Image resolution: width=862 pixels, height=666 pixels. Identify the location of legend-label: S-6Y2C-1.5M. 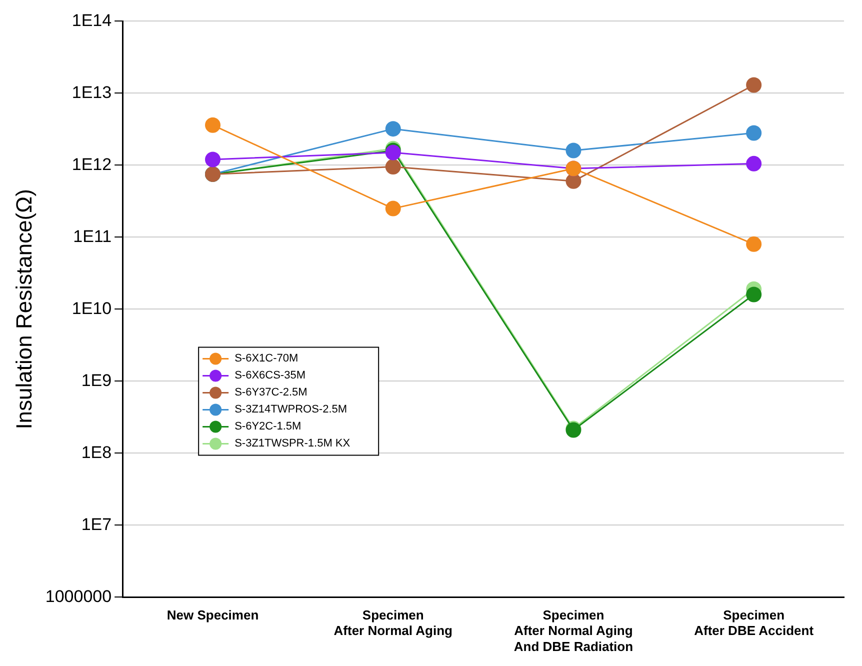
(268, 426).